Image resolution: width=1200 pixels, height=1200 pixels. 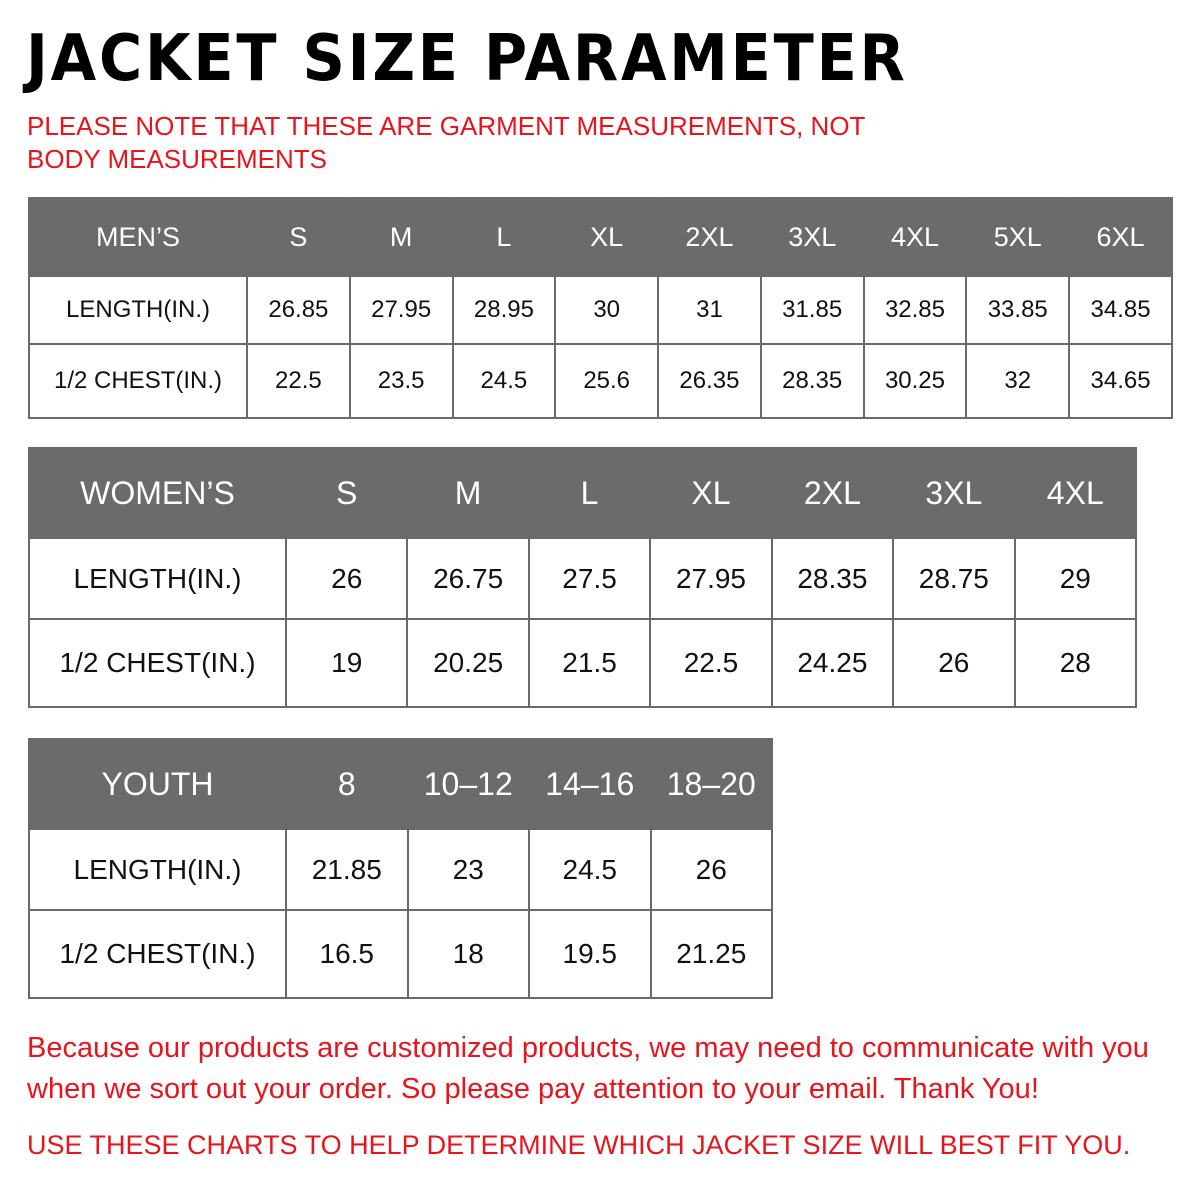 What do you see at coordinates (468, 954) in the screenshot?
I see `measurement-cell: 18` at bounding box center [468, 954].